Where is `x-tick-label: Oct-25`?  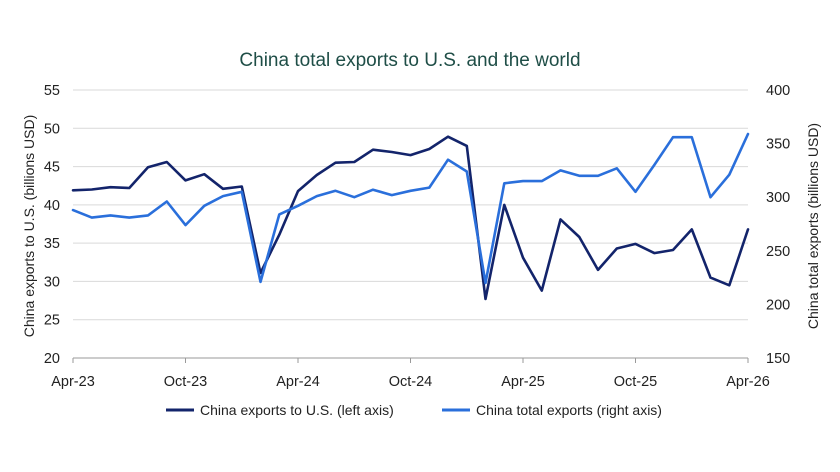
x-tick-label: Oct-25 is located at coordinates (636, 382).